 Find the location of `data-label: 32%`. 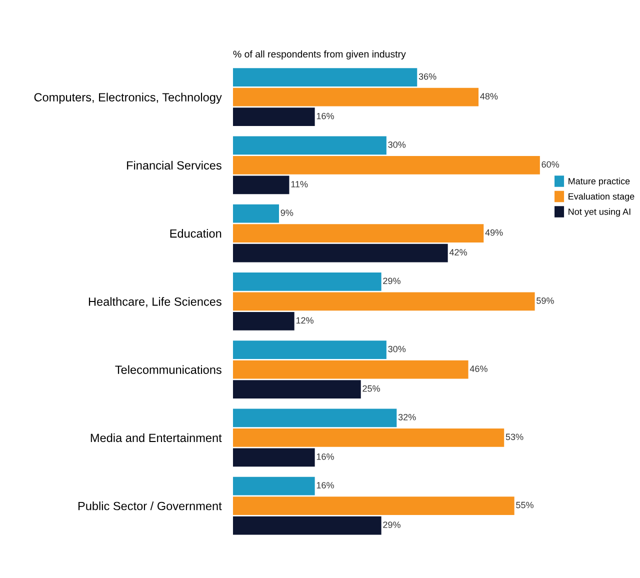

data-label: 32% is located at coordinates (407, 417).